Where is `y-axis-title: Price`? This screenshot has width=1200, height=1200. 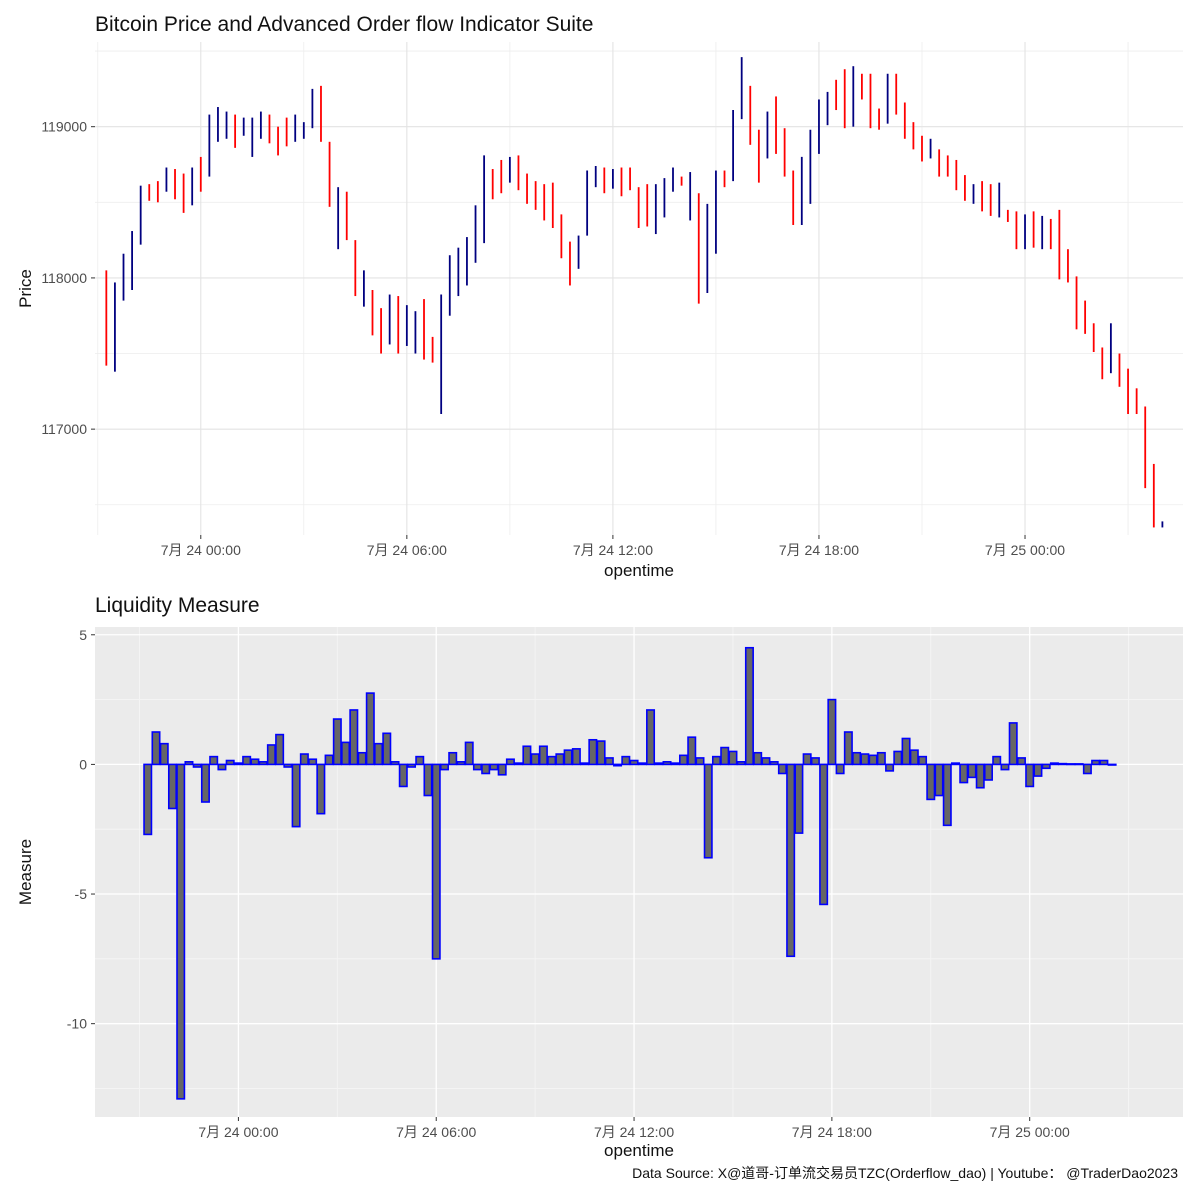 y-axis-title: Price is located at coordinates (25, 288).